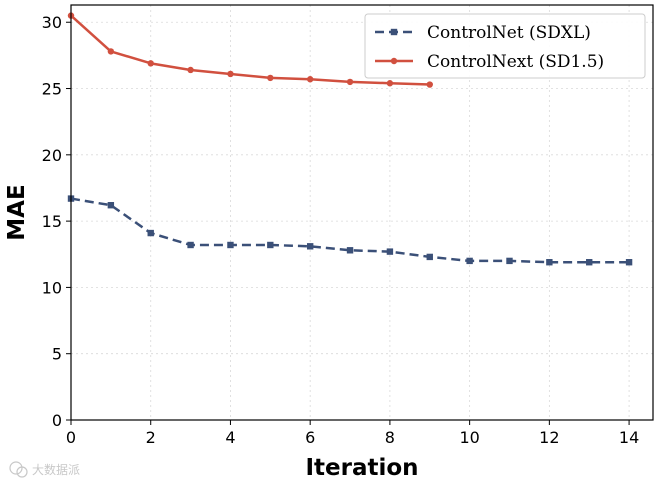 This screenshot has width=658, height=487. I want to click on x-tick-label: 12, so click(549, 437).